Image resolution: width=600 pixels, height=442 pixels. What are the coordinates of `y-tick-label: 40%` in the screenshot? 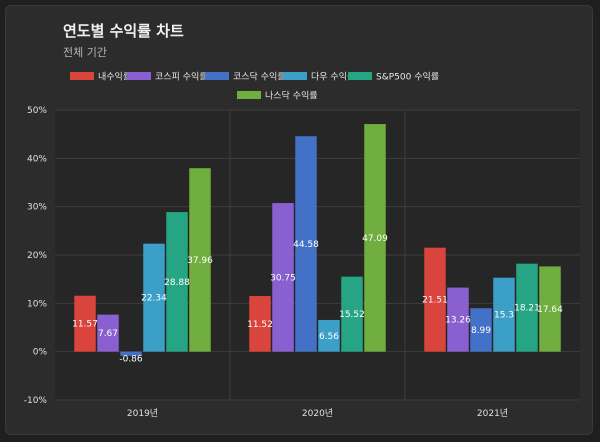 It's located at (37, 159).